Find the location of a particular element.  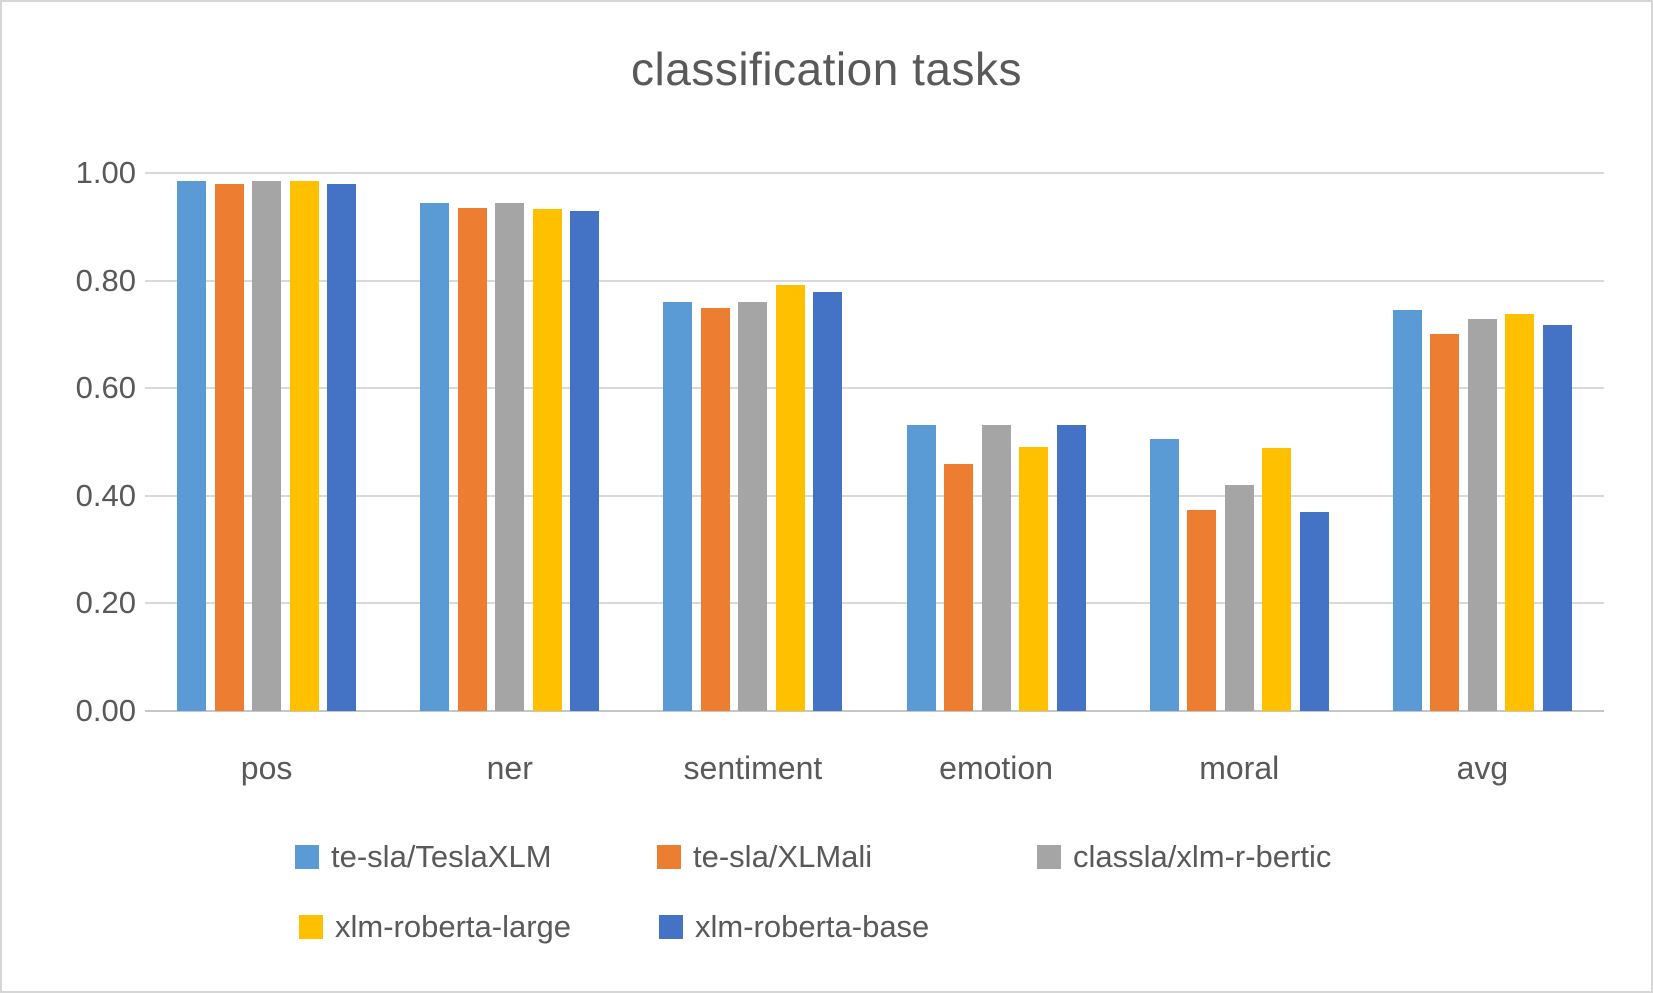

legend-label: te-sla/TeslaXLM is located at coordinates (441, 856).